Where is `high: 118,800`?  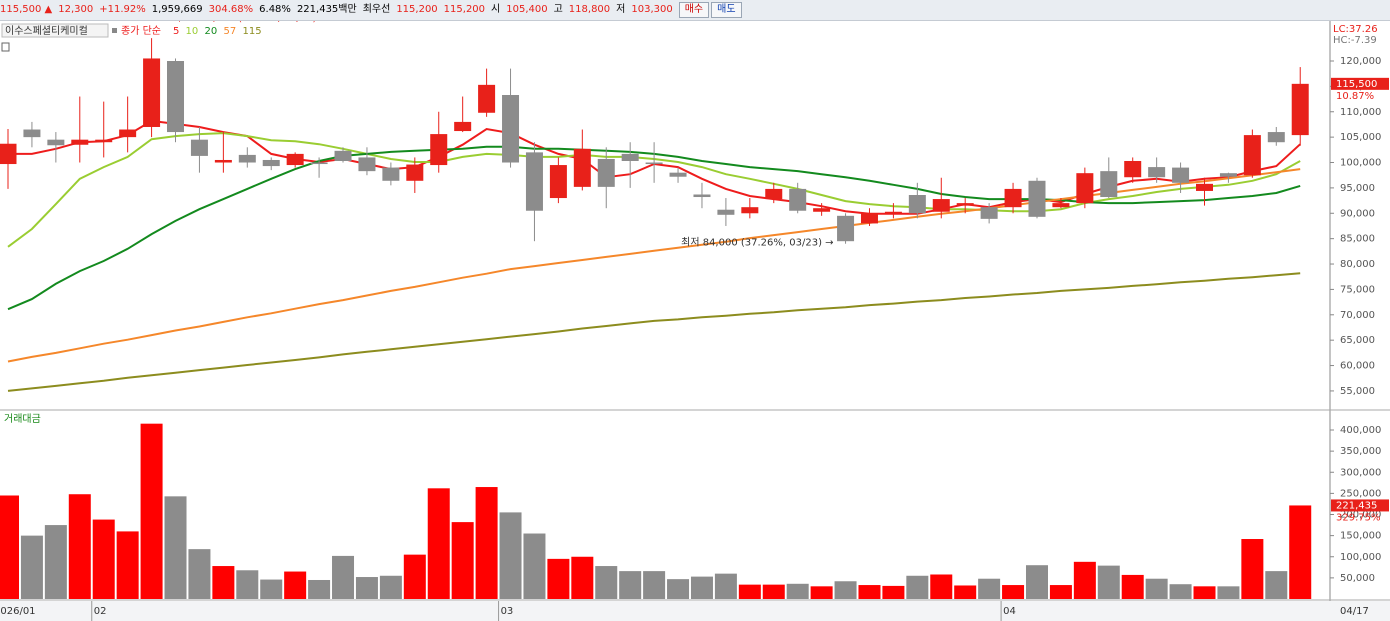 high: 118,800 is located at coordinates (589, 9).